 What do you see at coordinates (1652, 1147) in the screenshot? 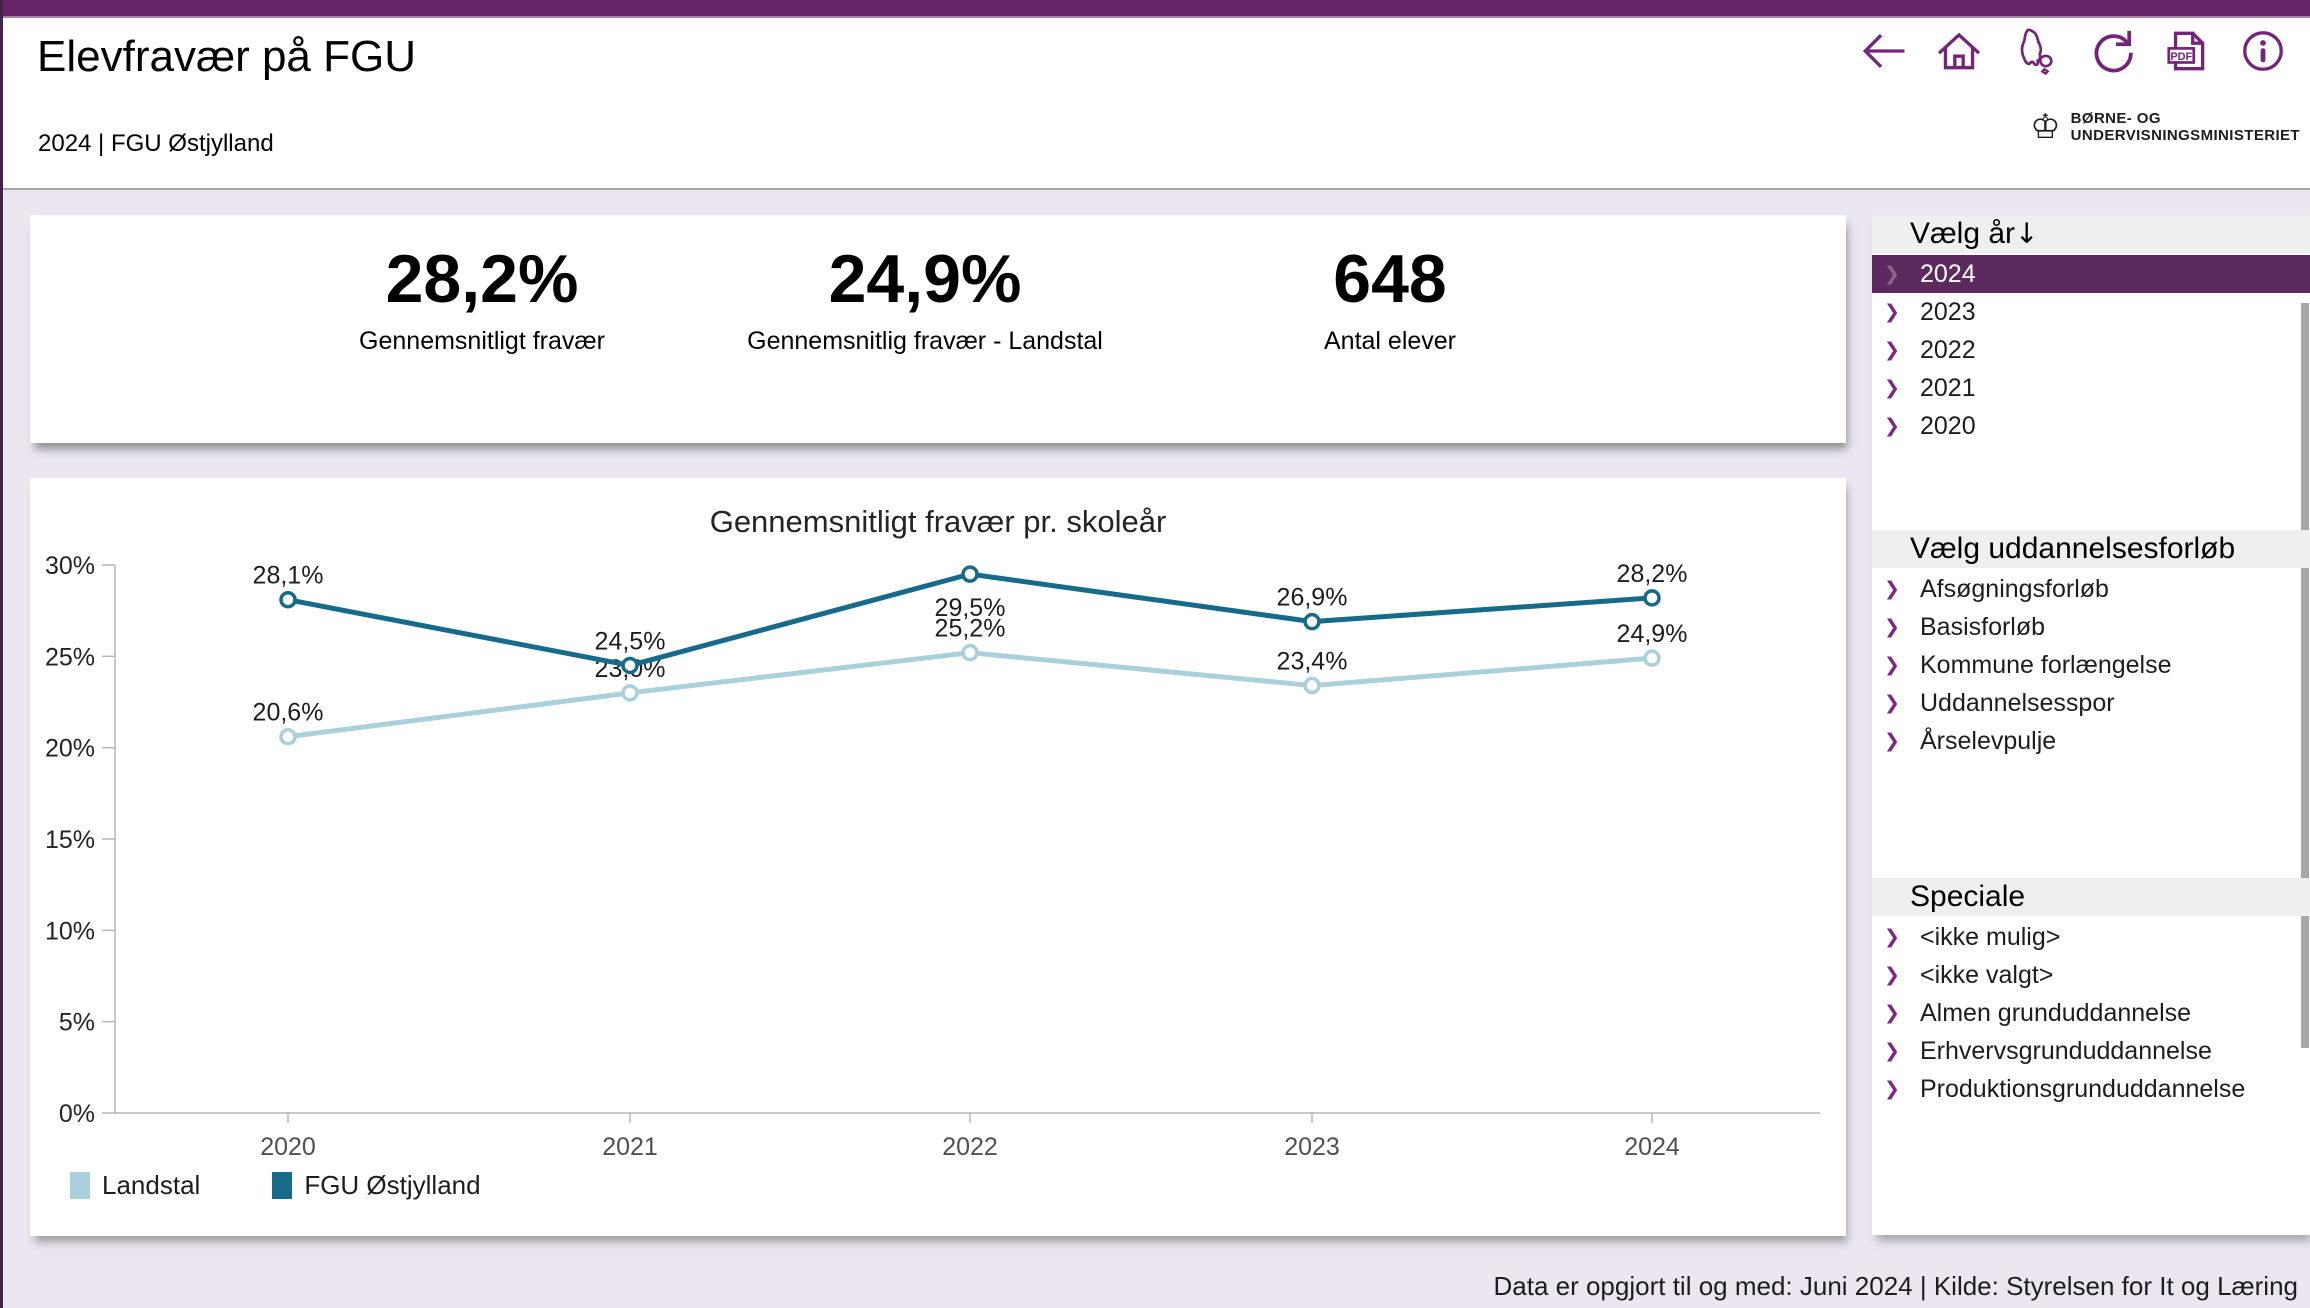
I see `x-tick-label: 2024` at bounding box center [1652, 1147].